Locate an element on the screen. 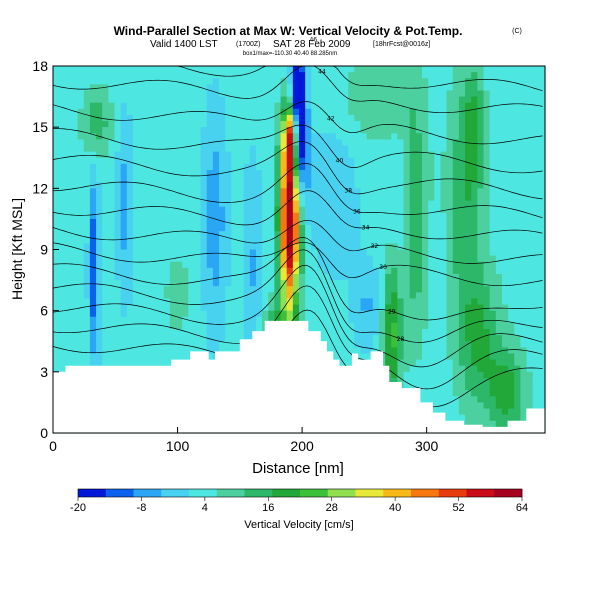 This screenshot has height=600, width=600. contour-label: 29 is located at coordinates (392, 311).